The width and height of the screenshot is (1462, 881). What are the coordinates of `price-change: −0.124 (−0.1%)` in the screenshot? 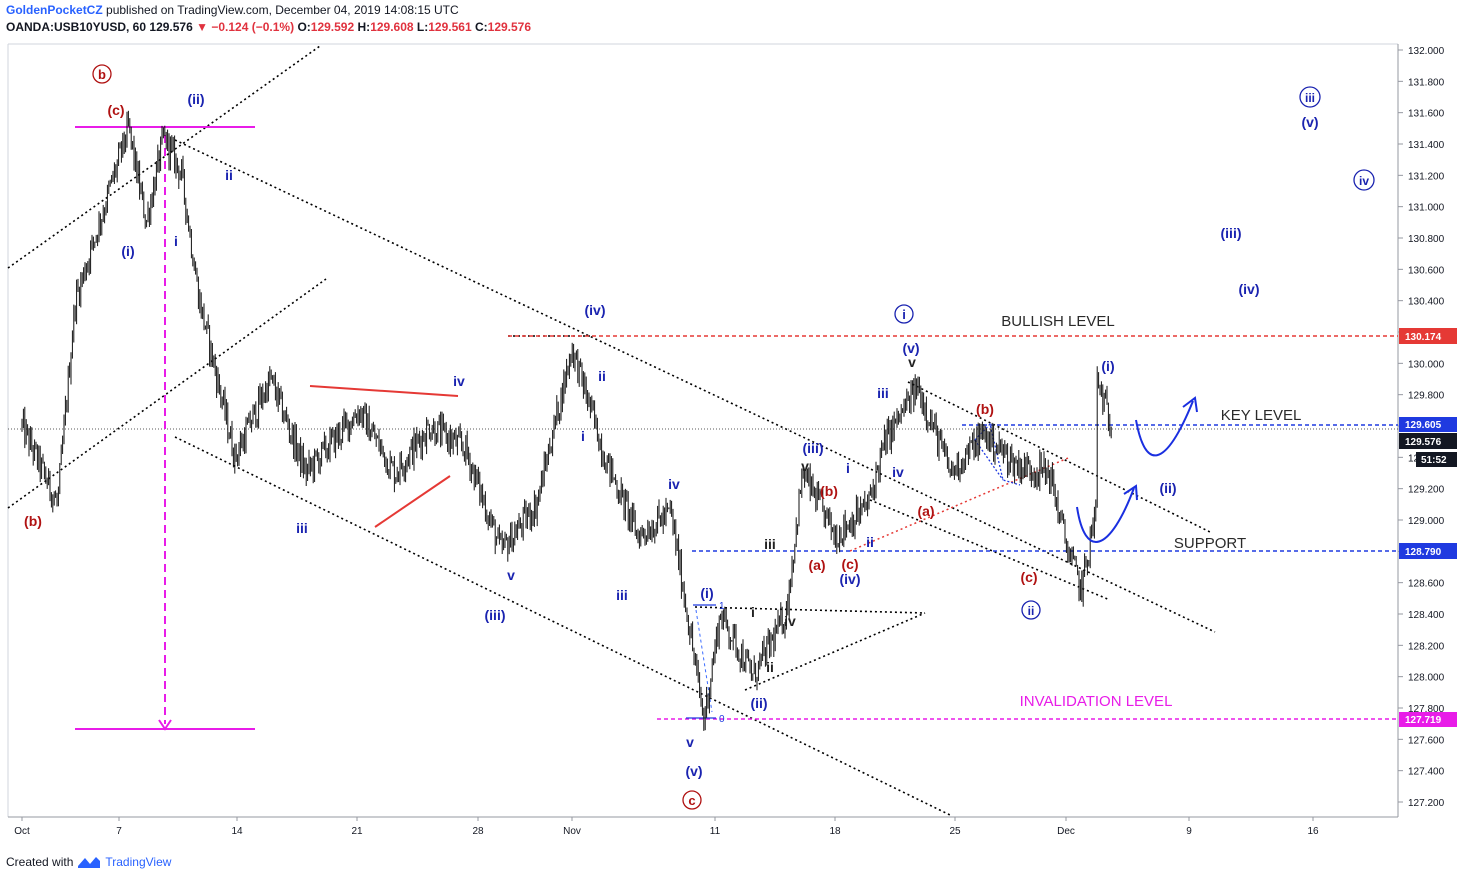 It's located at (253, 27).